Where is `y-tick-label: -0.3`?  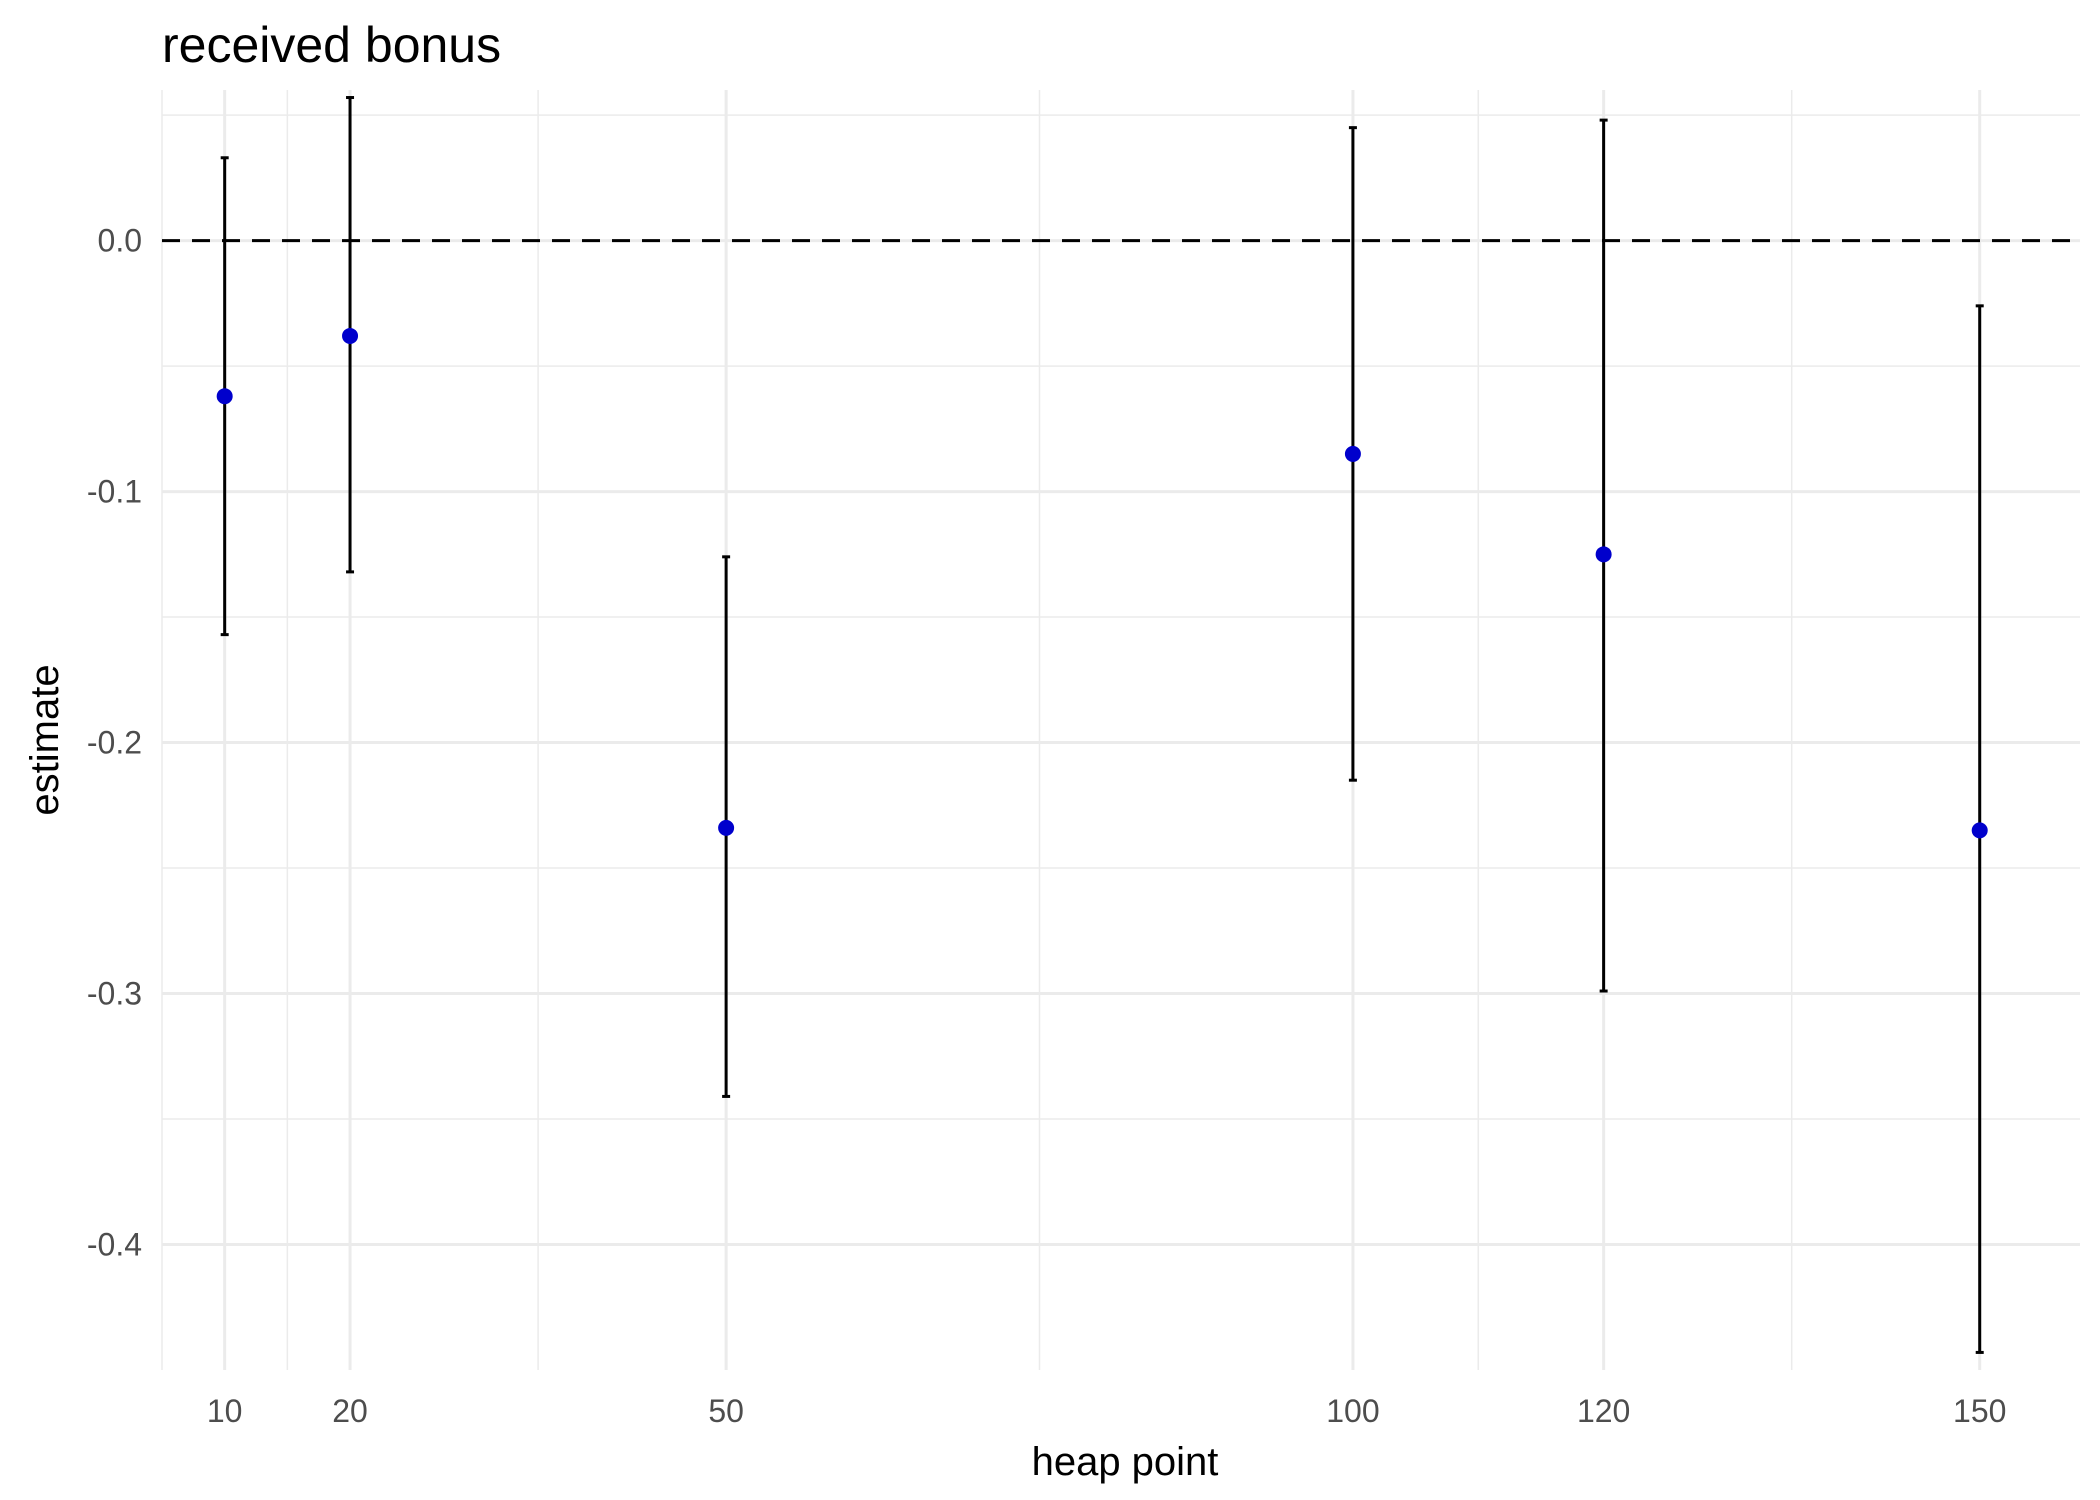
y-tick-label: -0.3 is located at coordinates (114, 994).